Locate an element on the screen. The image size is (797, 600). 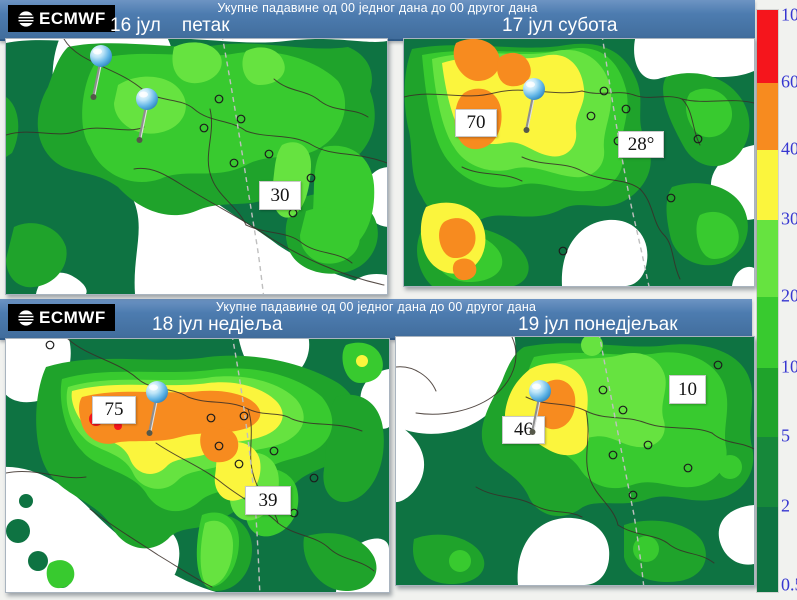
map-value-label: 70 is located at coordinates (476, 123).